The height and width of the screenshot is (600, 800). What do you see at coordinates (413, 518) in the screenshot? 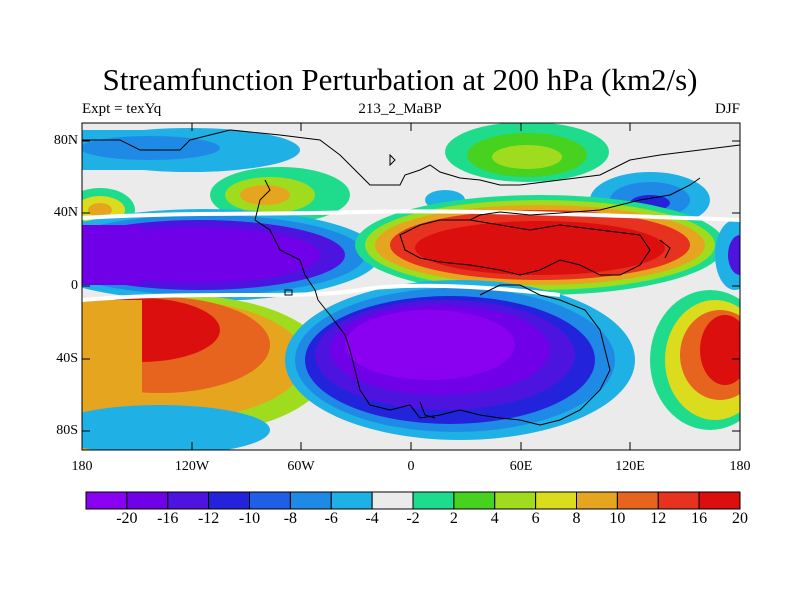
I see `colorbar-tick-label: -2` at bounding box center [413, 518].